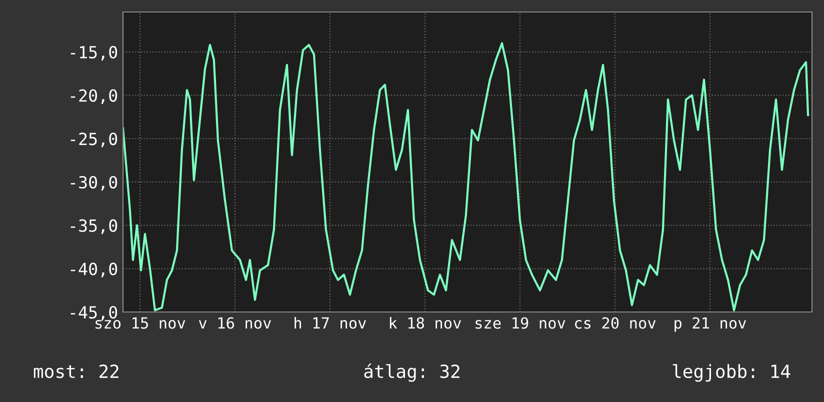 The image size is (824, 402). Describe the element at coordinates (710, 324) in the screenshot. I see `x-tick-label: p 21 nov` at that location.